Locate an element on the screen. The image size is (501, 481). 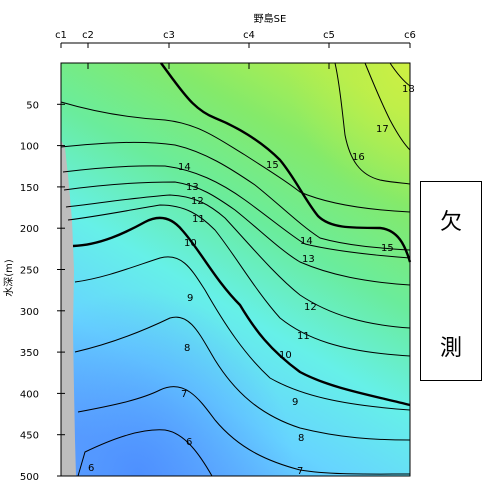
station-label-c2: c2 is located at coordinates (88, 35).